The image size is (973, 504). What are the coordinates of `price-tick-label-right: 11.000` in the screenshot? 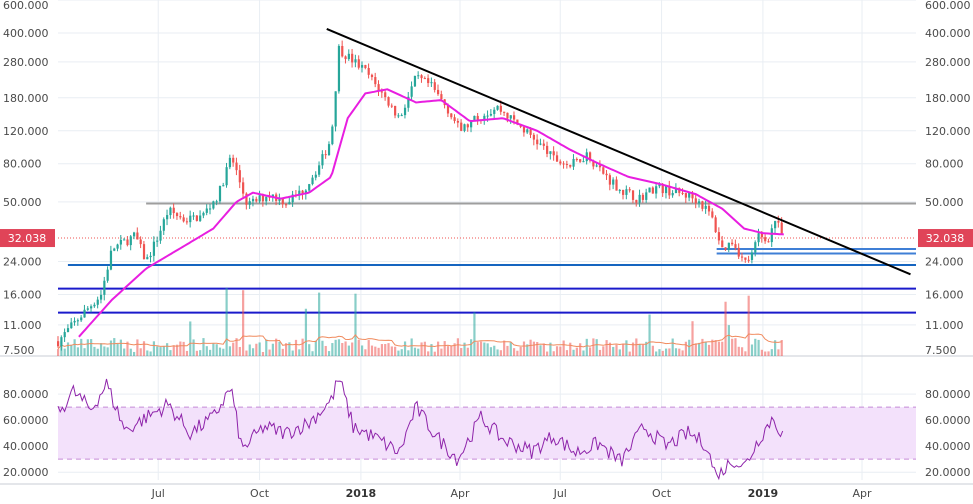 It's located at (944, 325).